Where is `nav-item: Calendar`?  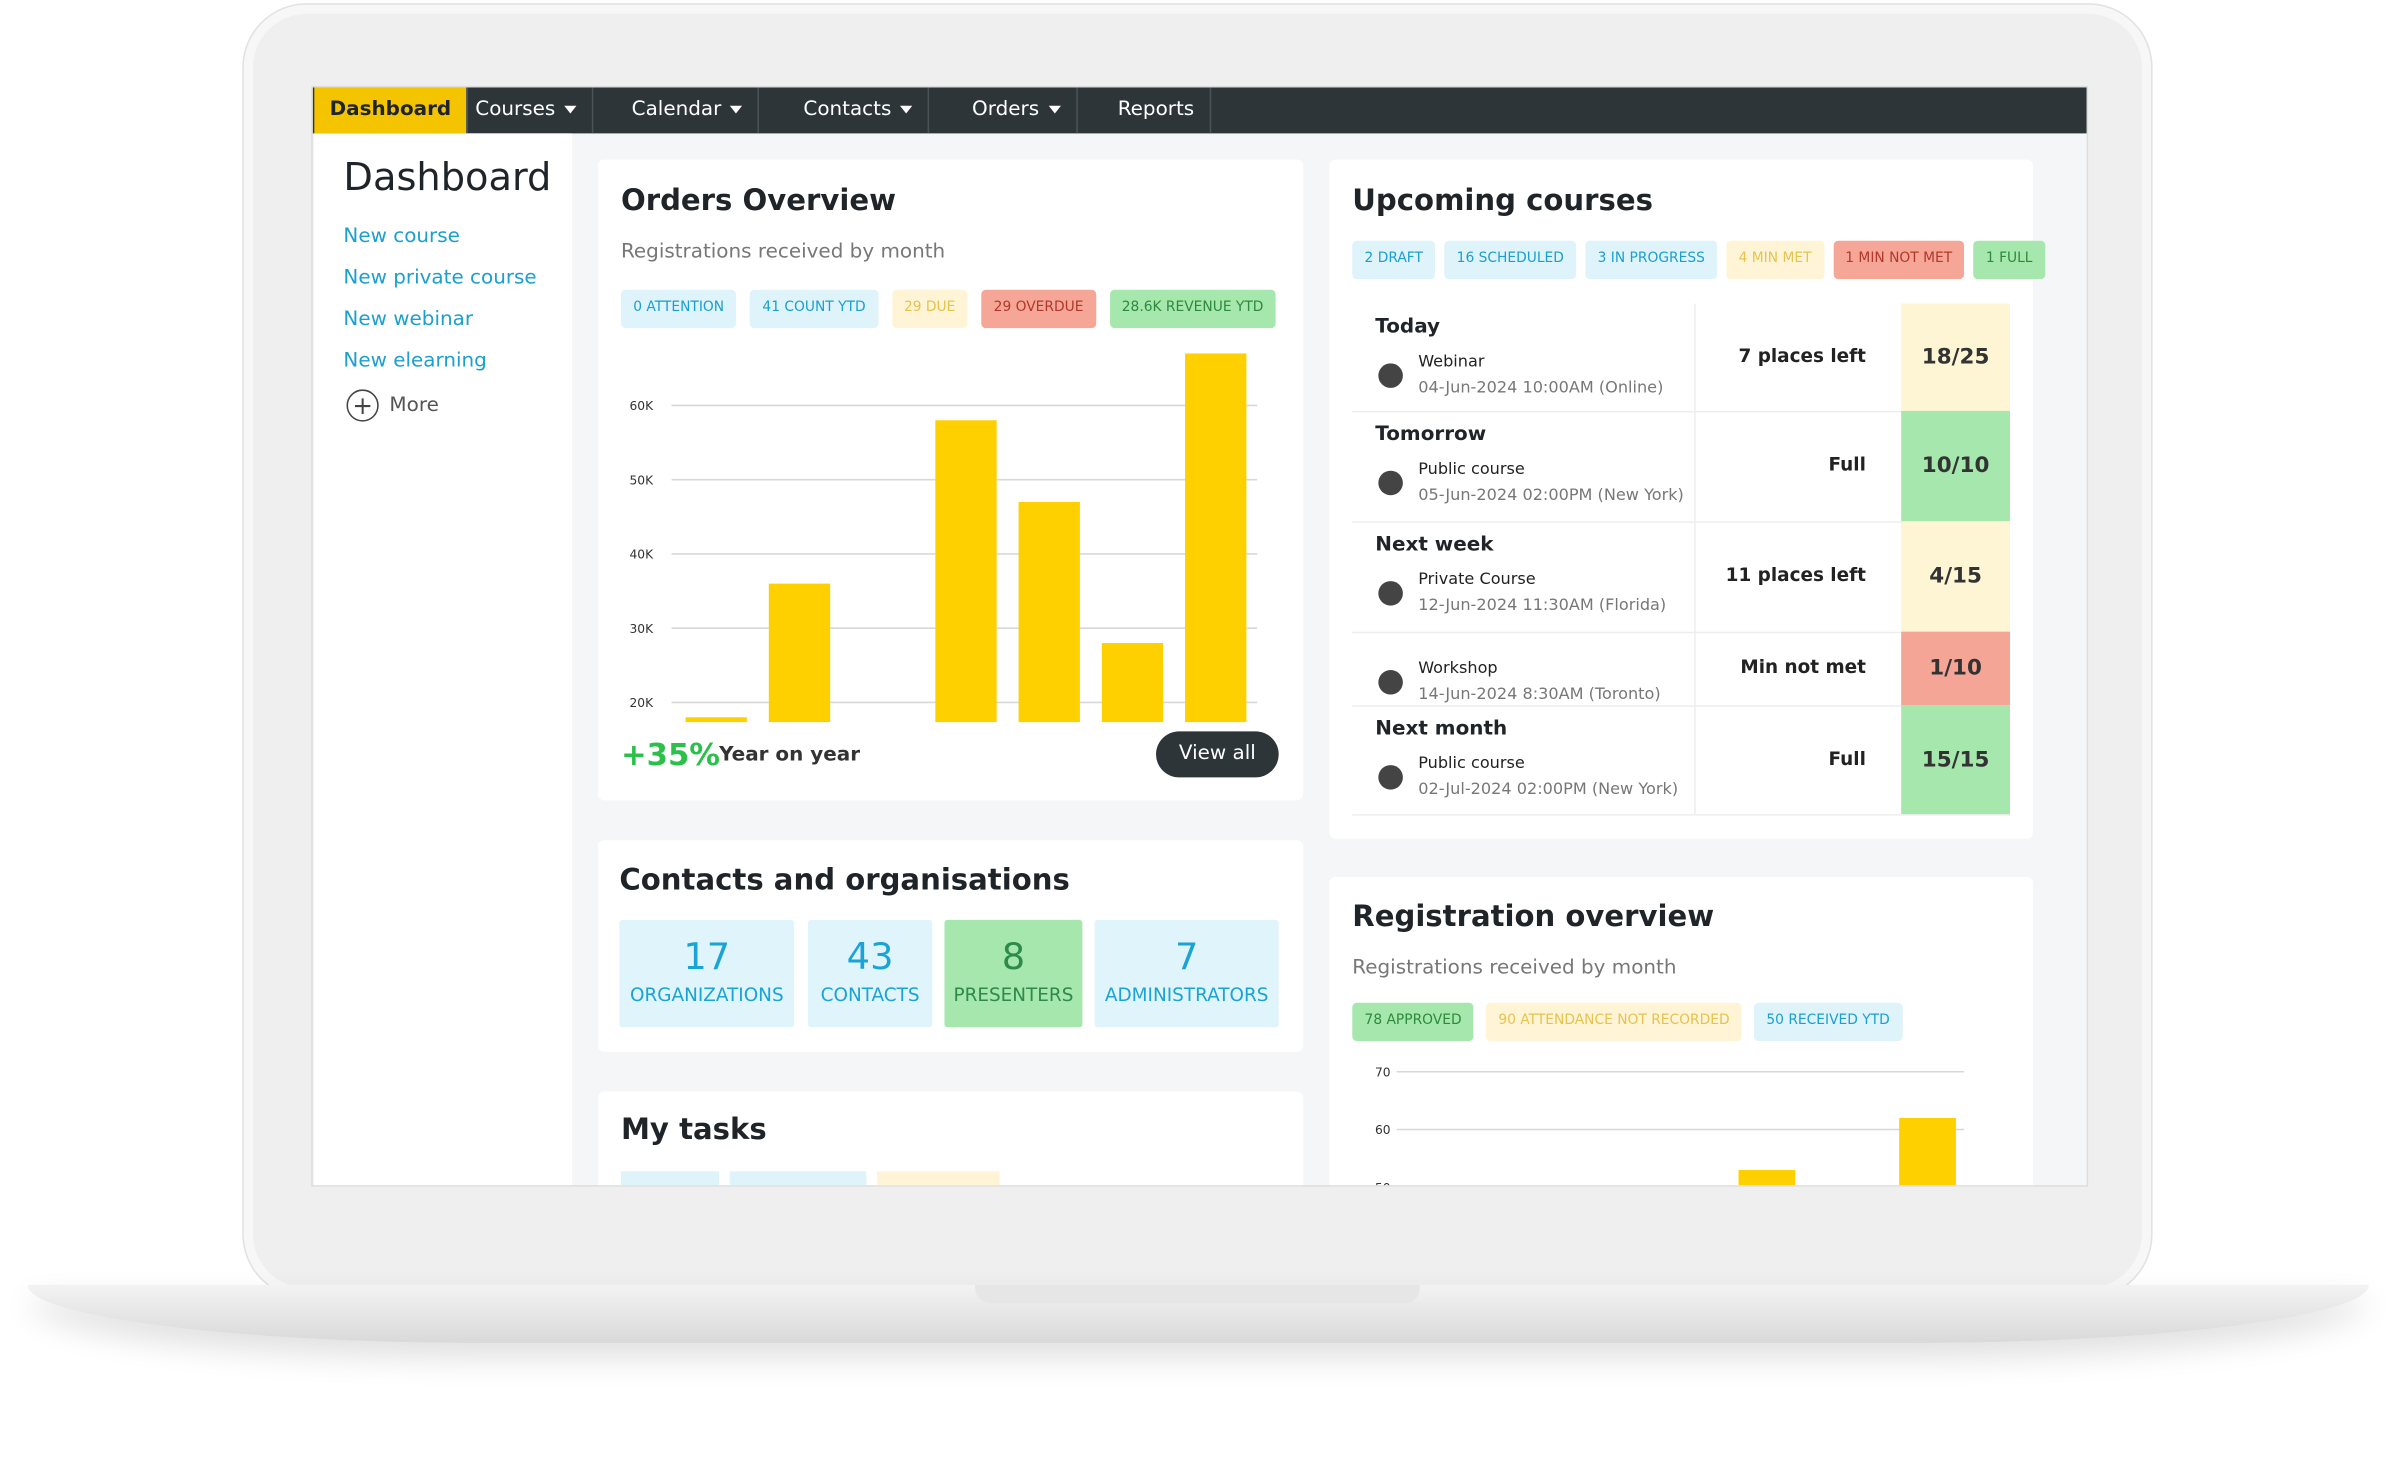 nav-item: Calendar is located at coordinates (688, 110).